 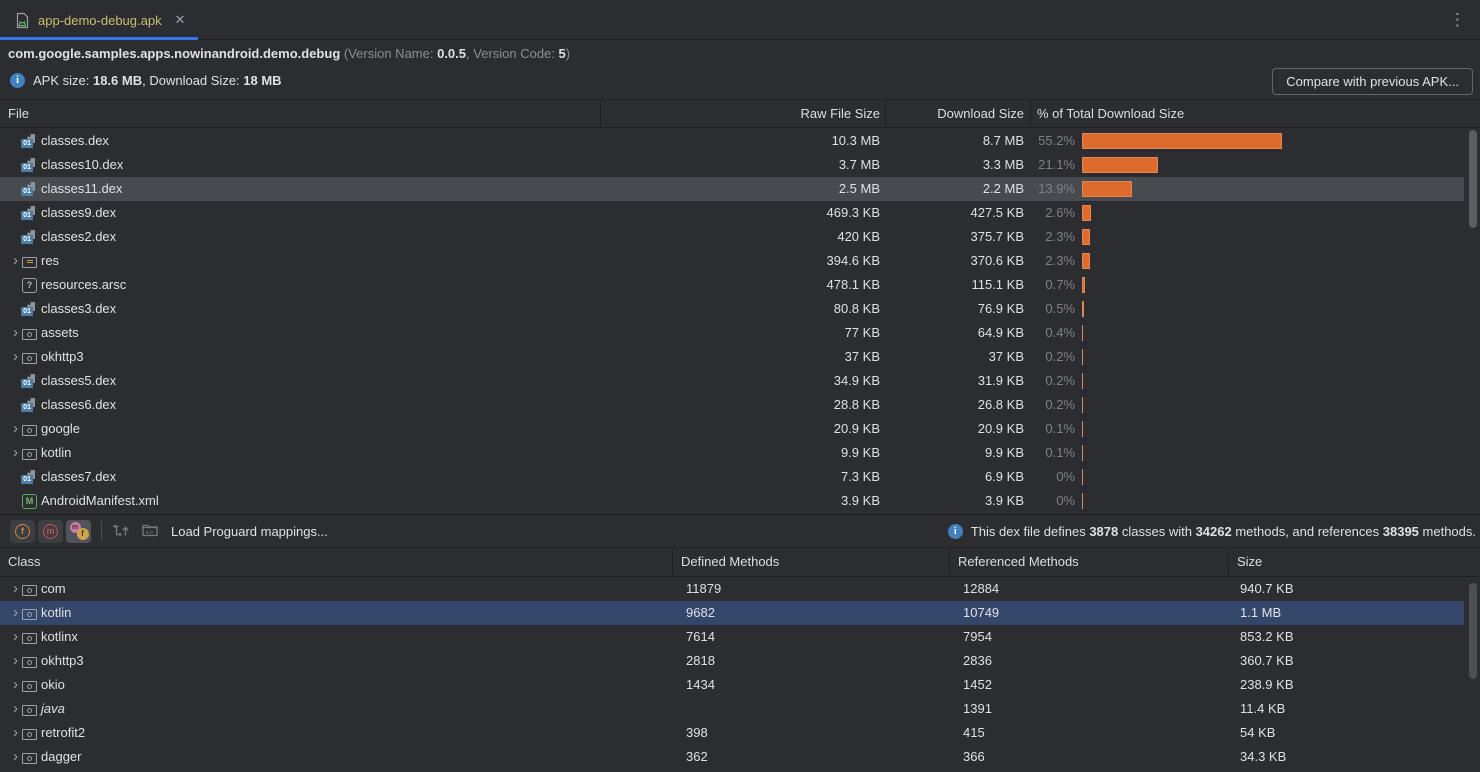 What do you see at coordinates (740, 757) in the screenshot?
I see `class-table-row: › dagger 362 366 34.3 KB` at bounding box center [740, 757].